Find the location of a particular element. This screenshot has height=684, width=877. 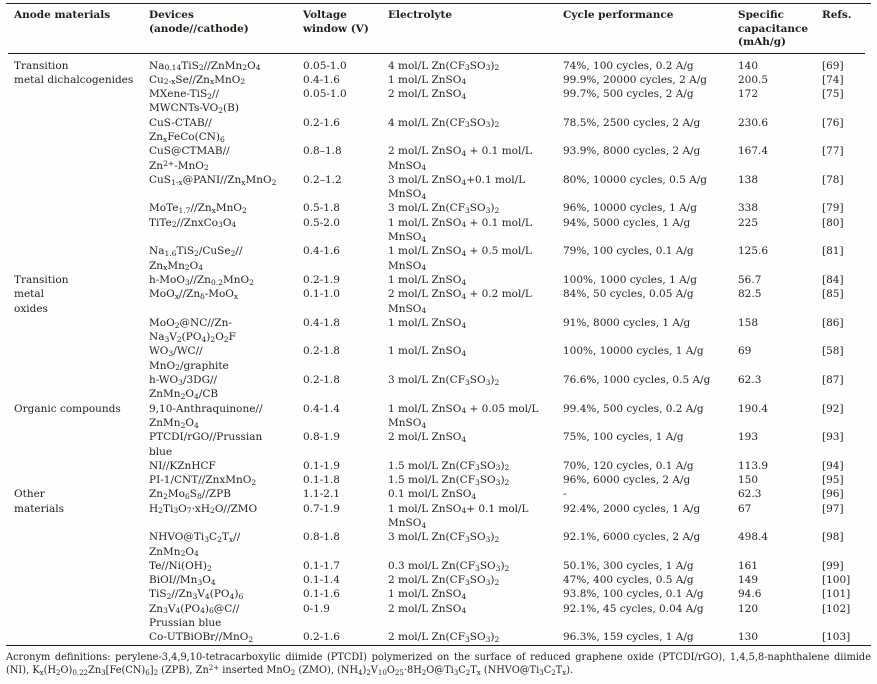

col-header-anode: Anode materials is located at coordinates (75, 29).